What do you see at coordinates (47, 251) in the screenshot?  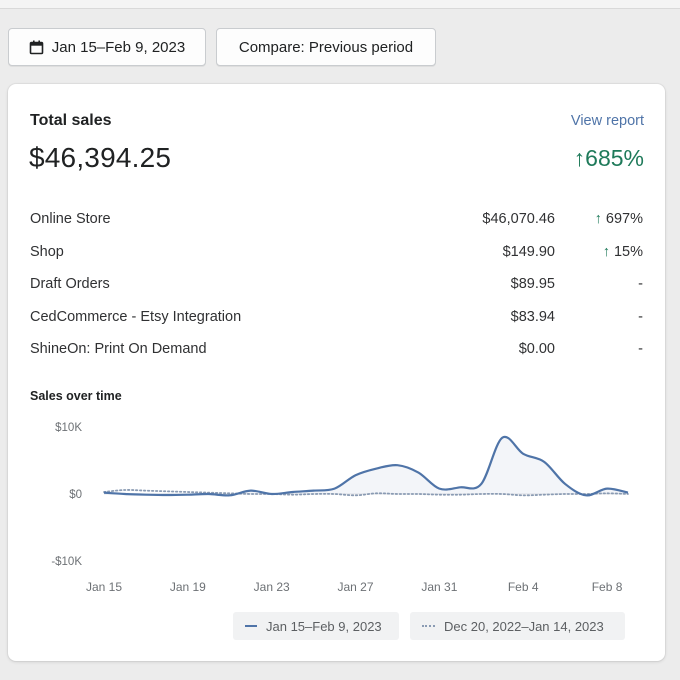 I see `channel-name: Shop` at bounding box center [47, 251].